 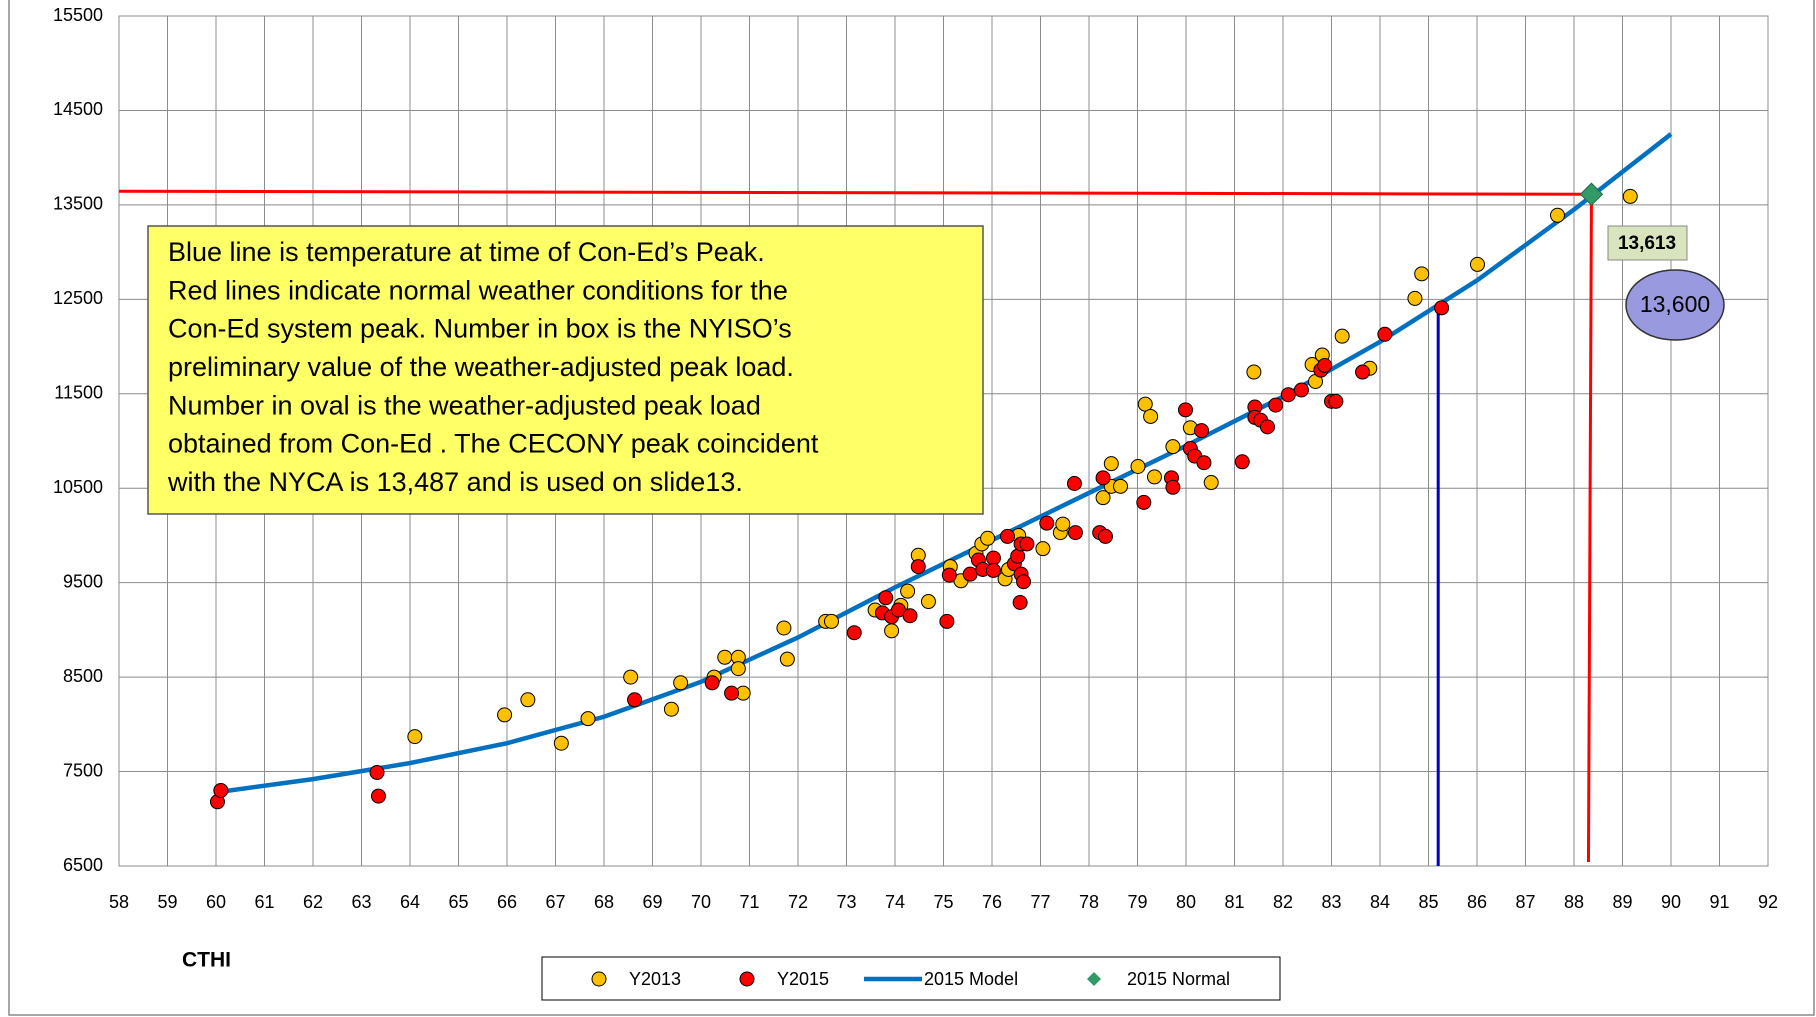 I want to click on x-tick-label: 59, so click(x=167, y=902).